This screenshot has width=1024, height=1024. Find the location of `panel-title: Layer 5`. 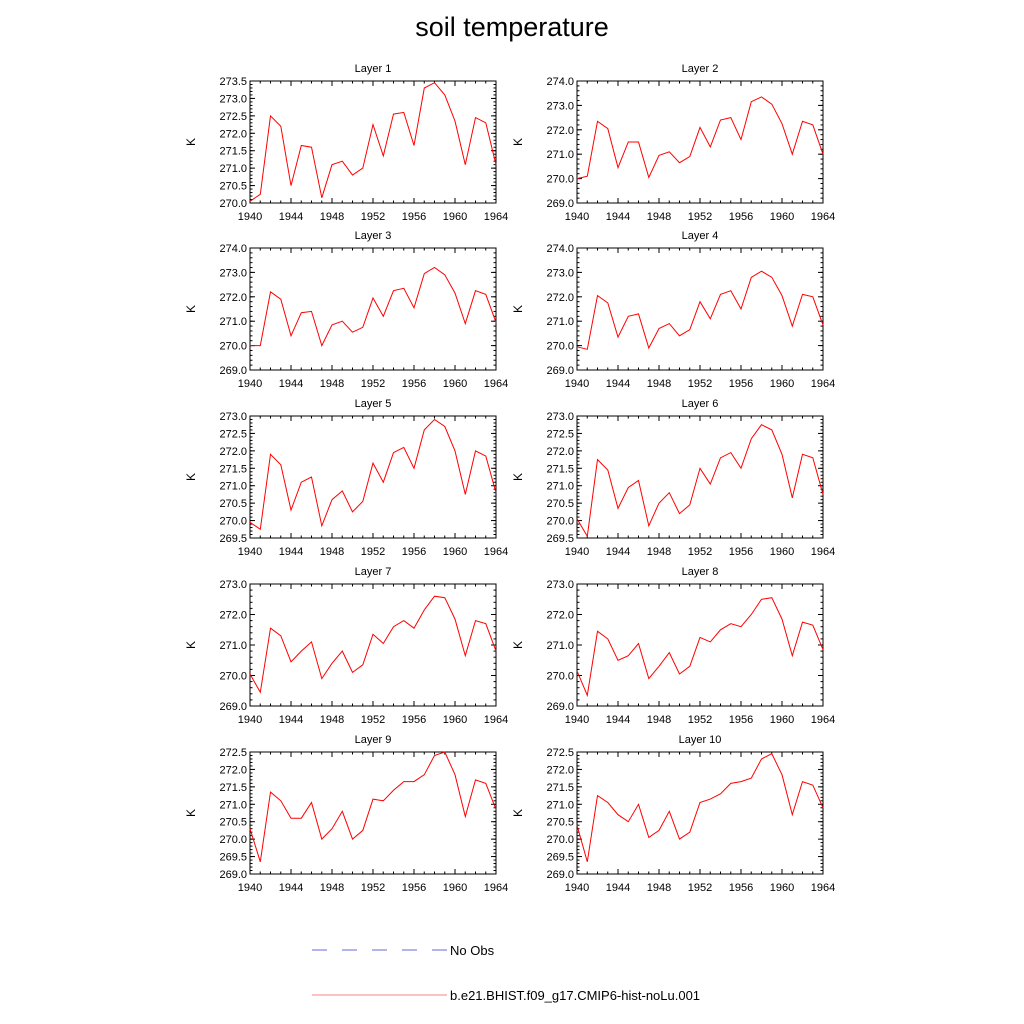

panel-title: Layer 5 is located at coordinates (373, 404).